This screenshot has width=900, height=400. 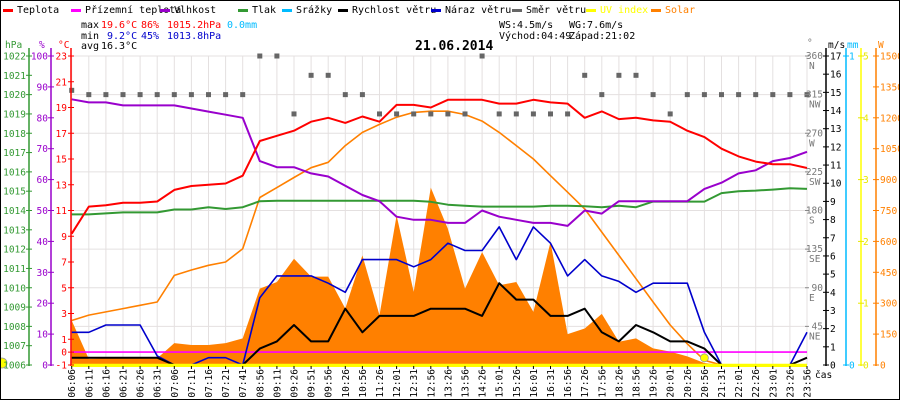 What do you see at coordinates (90, 25) in the screenshot?
I see `max-label: max` at bounding box center [90, 25].